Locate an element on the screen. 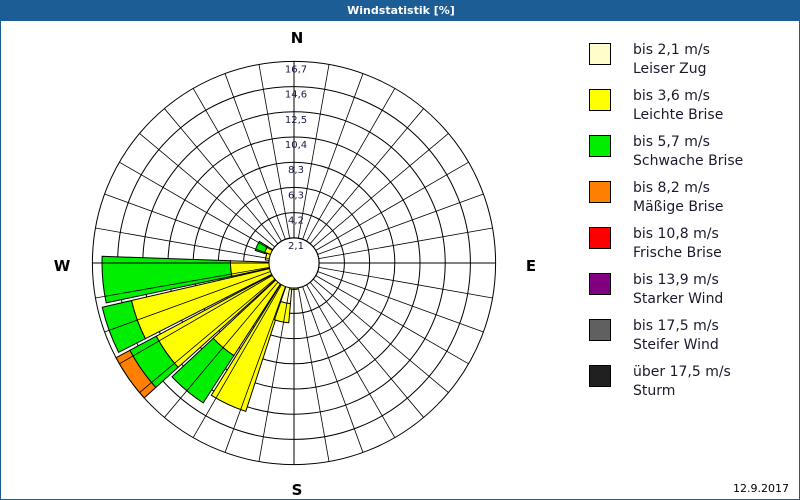 The image size is (800, 500). legend-item-maessige-brise: bis 8,2 m/s Mäßige Brise is located at coordinates (689, 203).